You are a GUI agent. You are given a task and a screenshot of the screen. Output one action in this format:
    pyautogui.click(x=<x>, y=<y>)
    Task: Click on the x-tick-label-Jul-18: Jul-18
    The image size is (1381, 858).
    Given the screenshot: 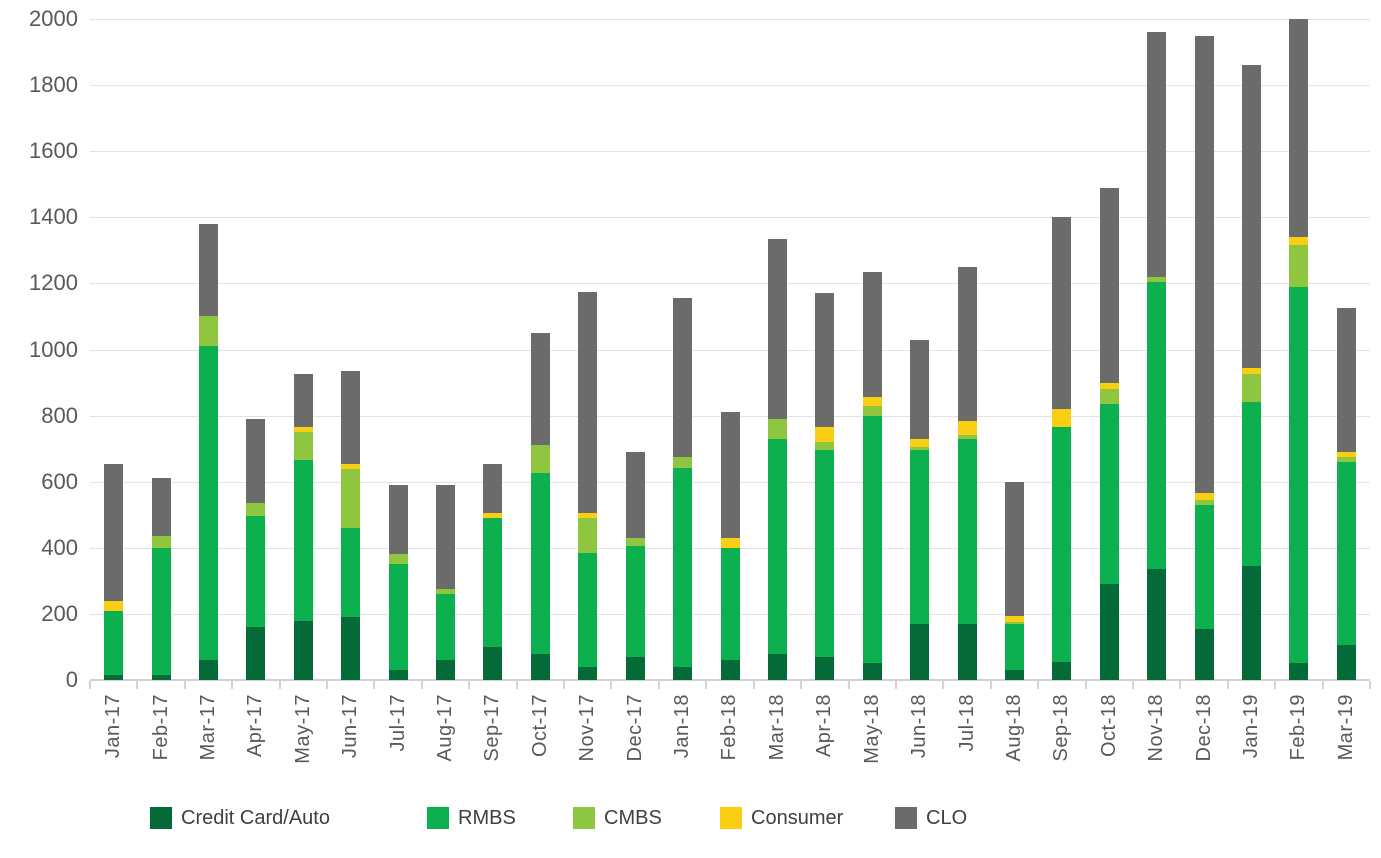 What is the action you would take?
    pyautogui.click(x=966, y=723)
    